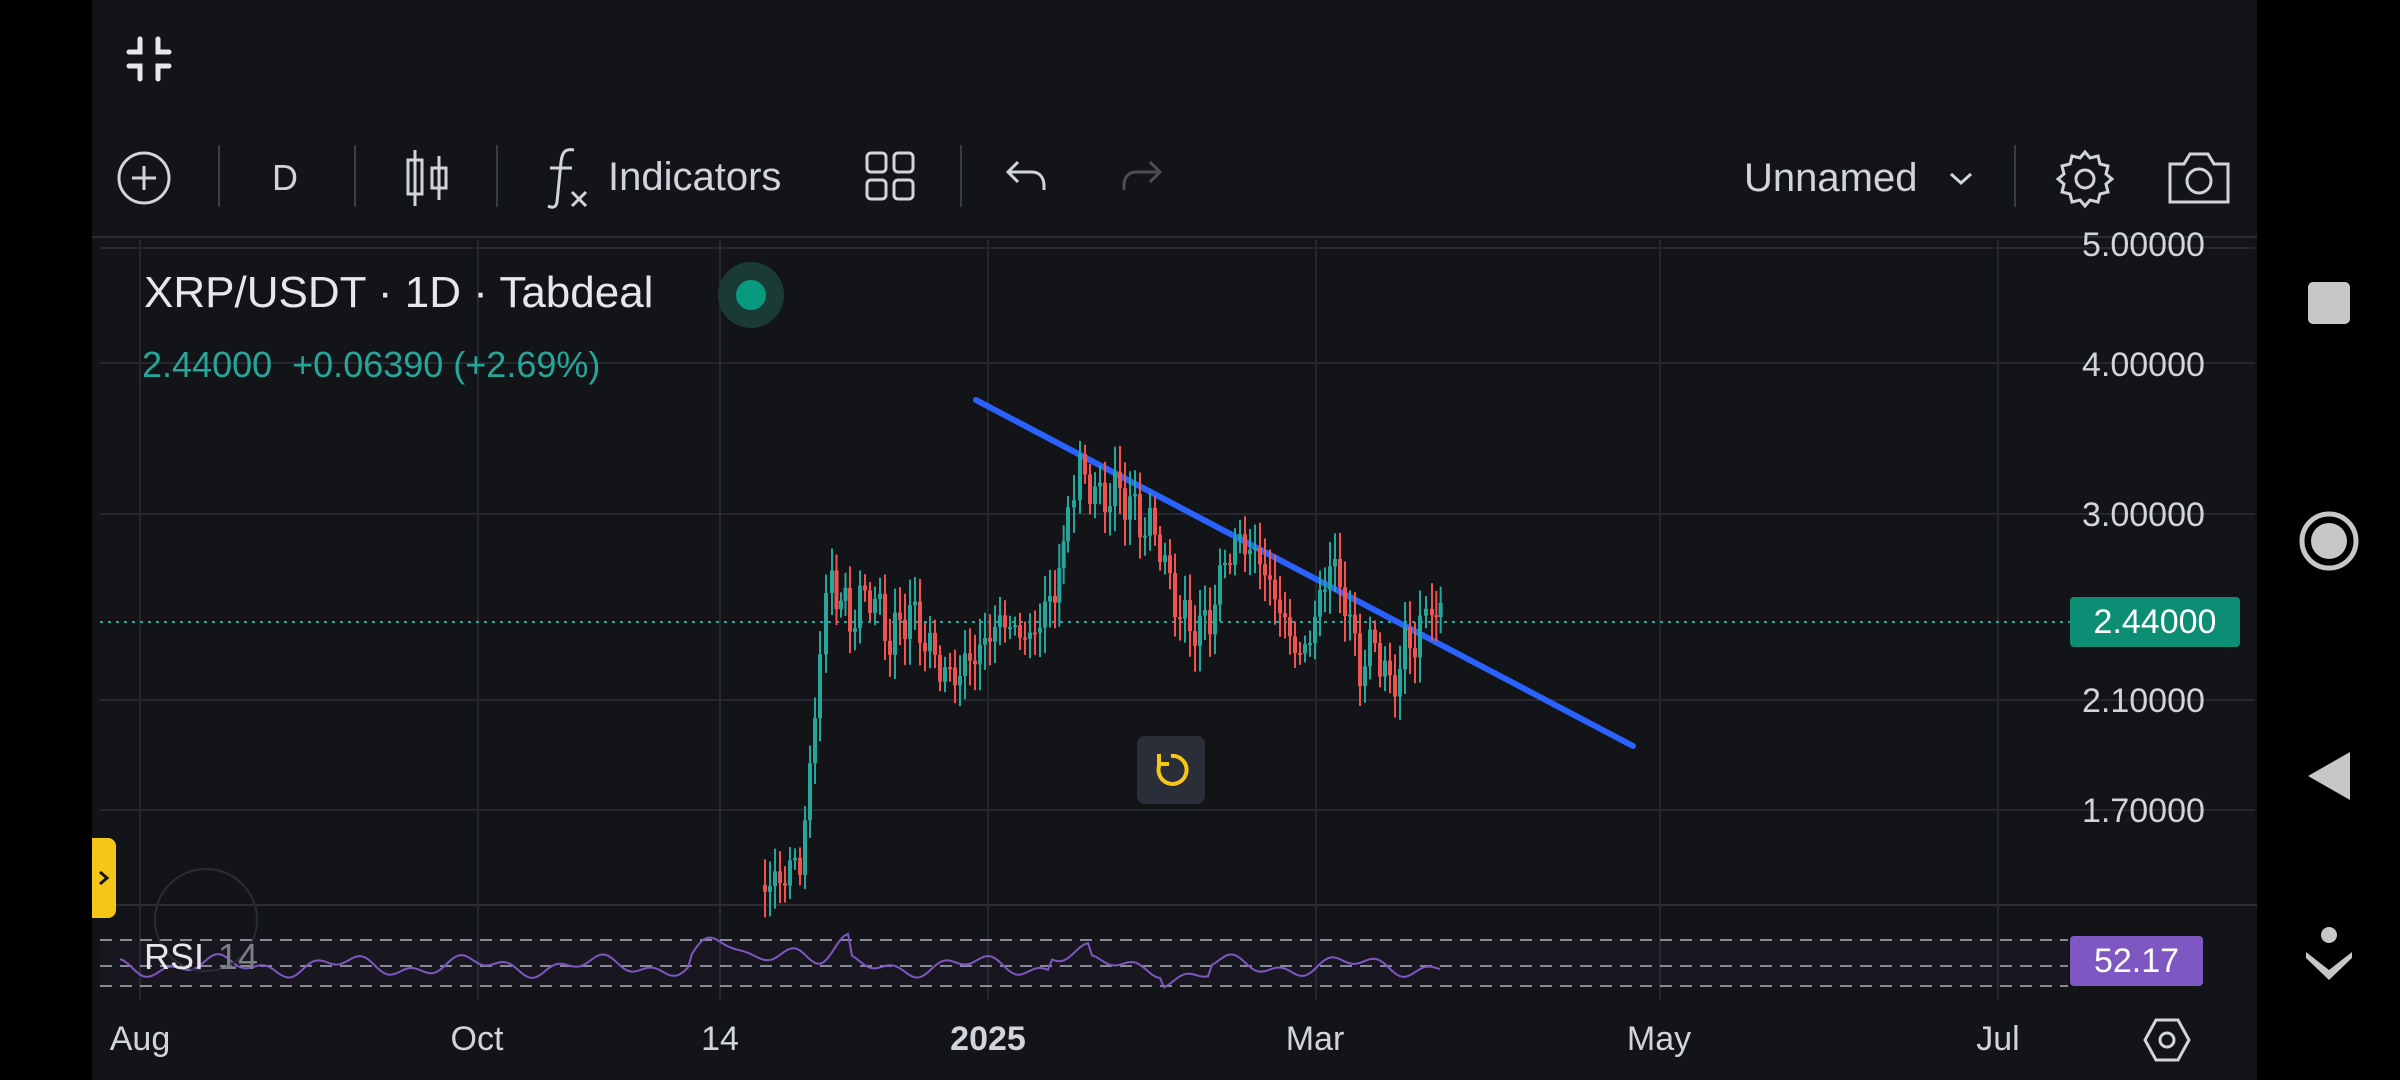  I want to click on interval-label: D, so click(285, 177).